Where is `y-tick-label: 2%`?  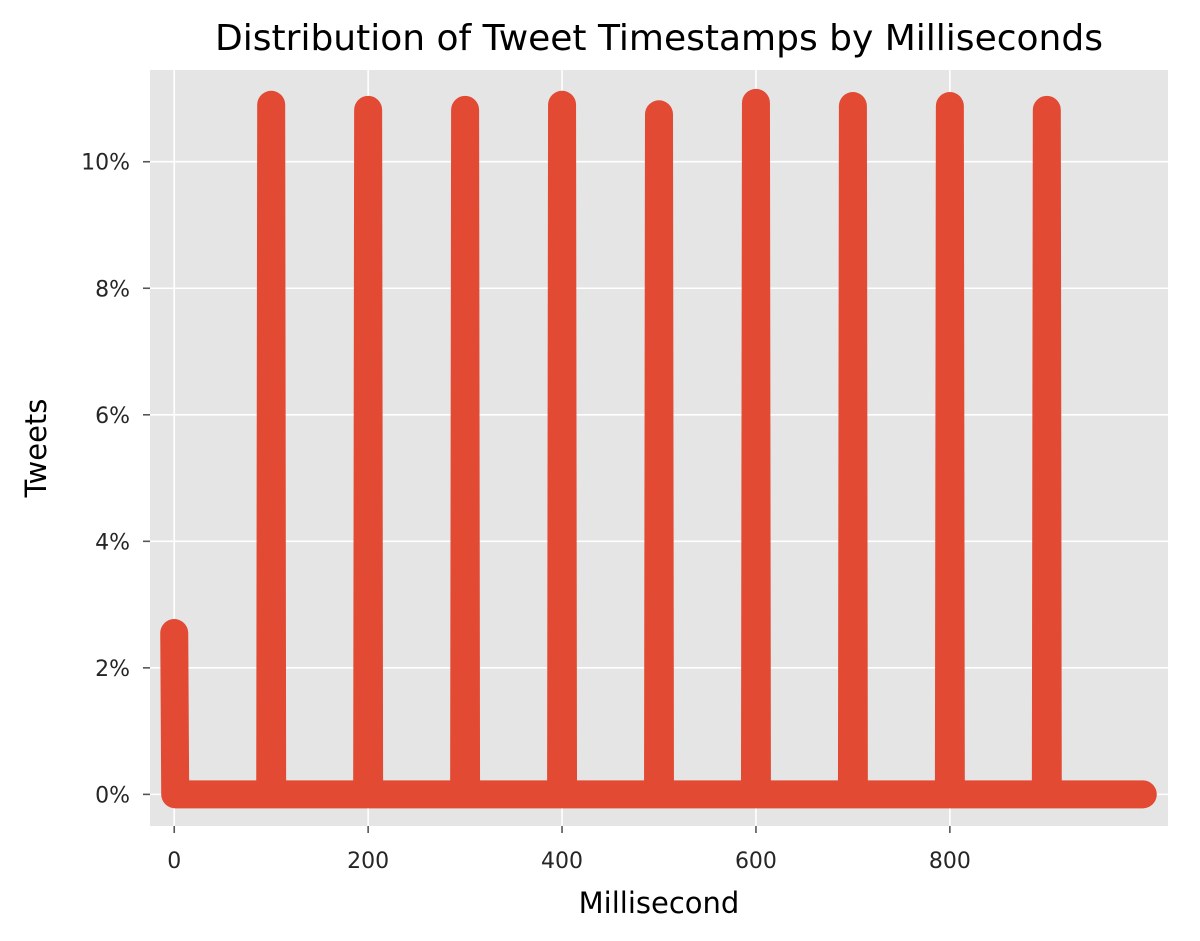
y-tick-label: 2% is located at coordinates (112, 669).